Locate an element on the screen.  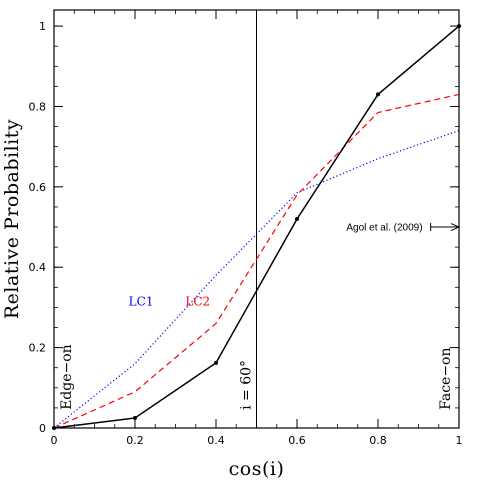
y-tick-label: 0.2 is located at coordinates (38, 348).